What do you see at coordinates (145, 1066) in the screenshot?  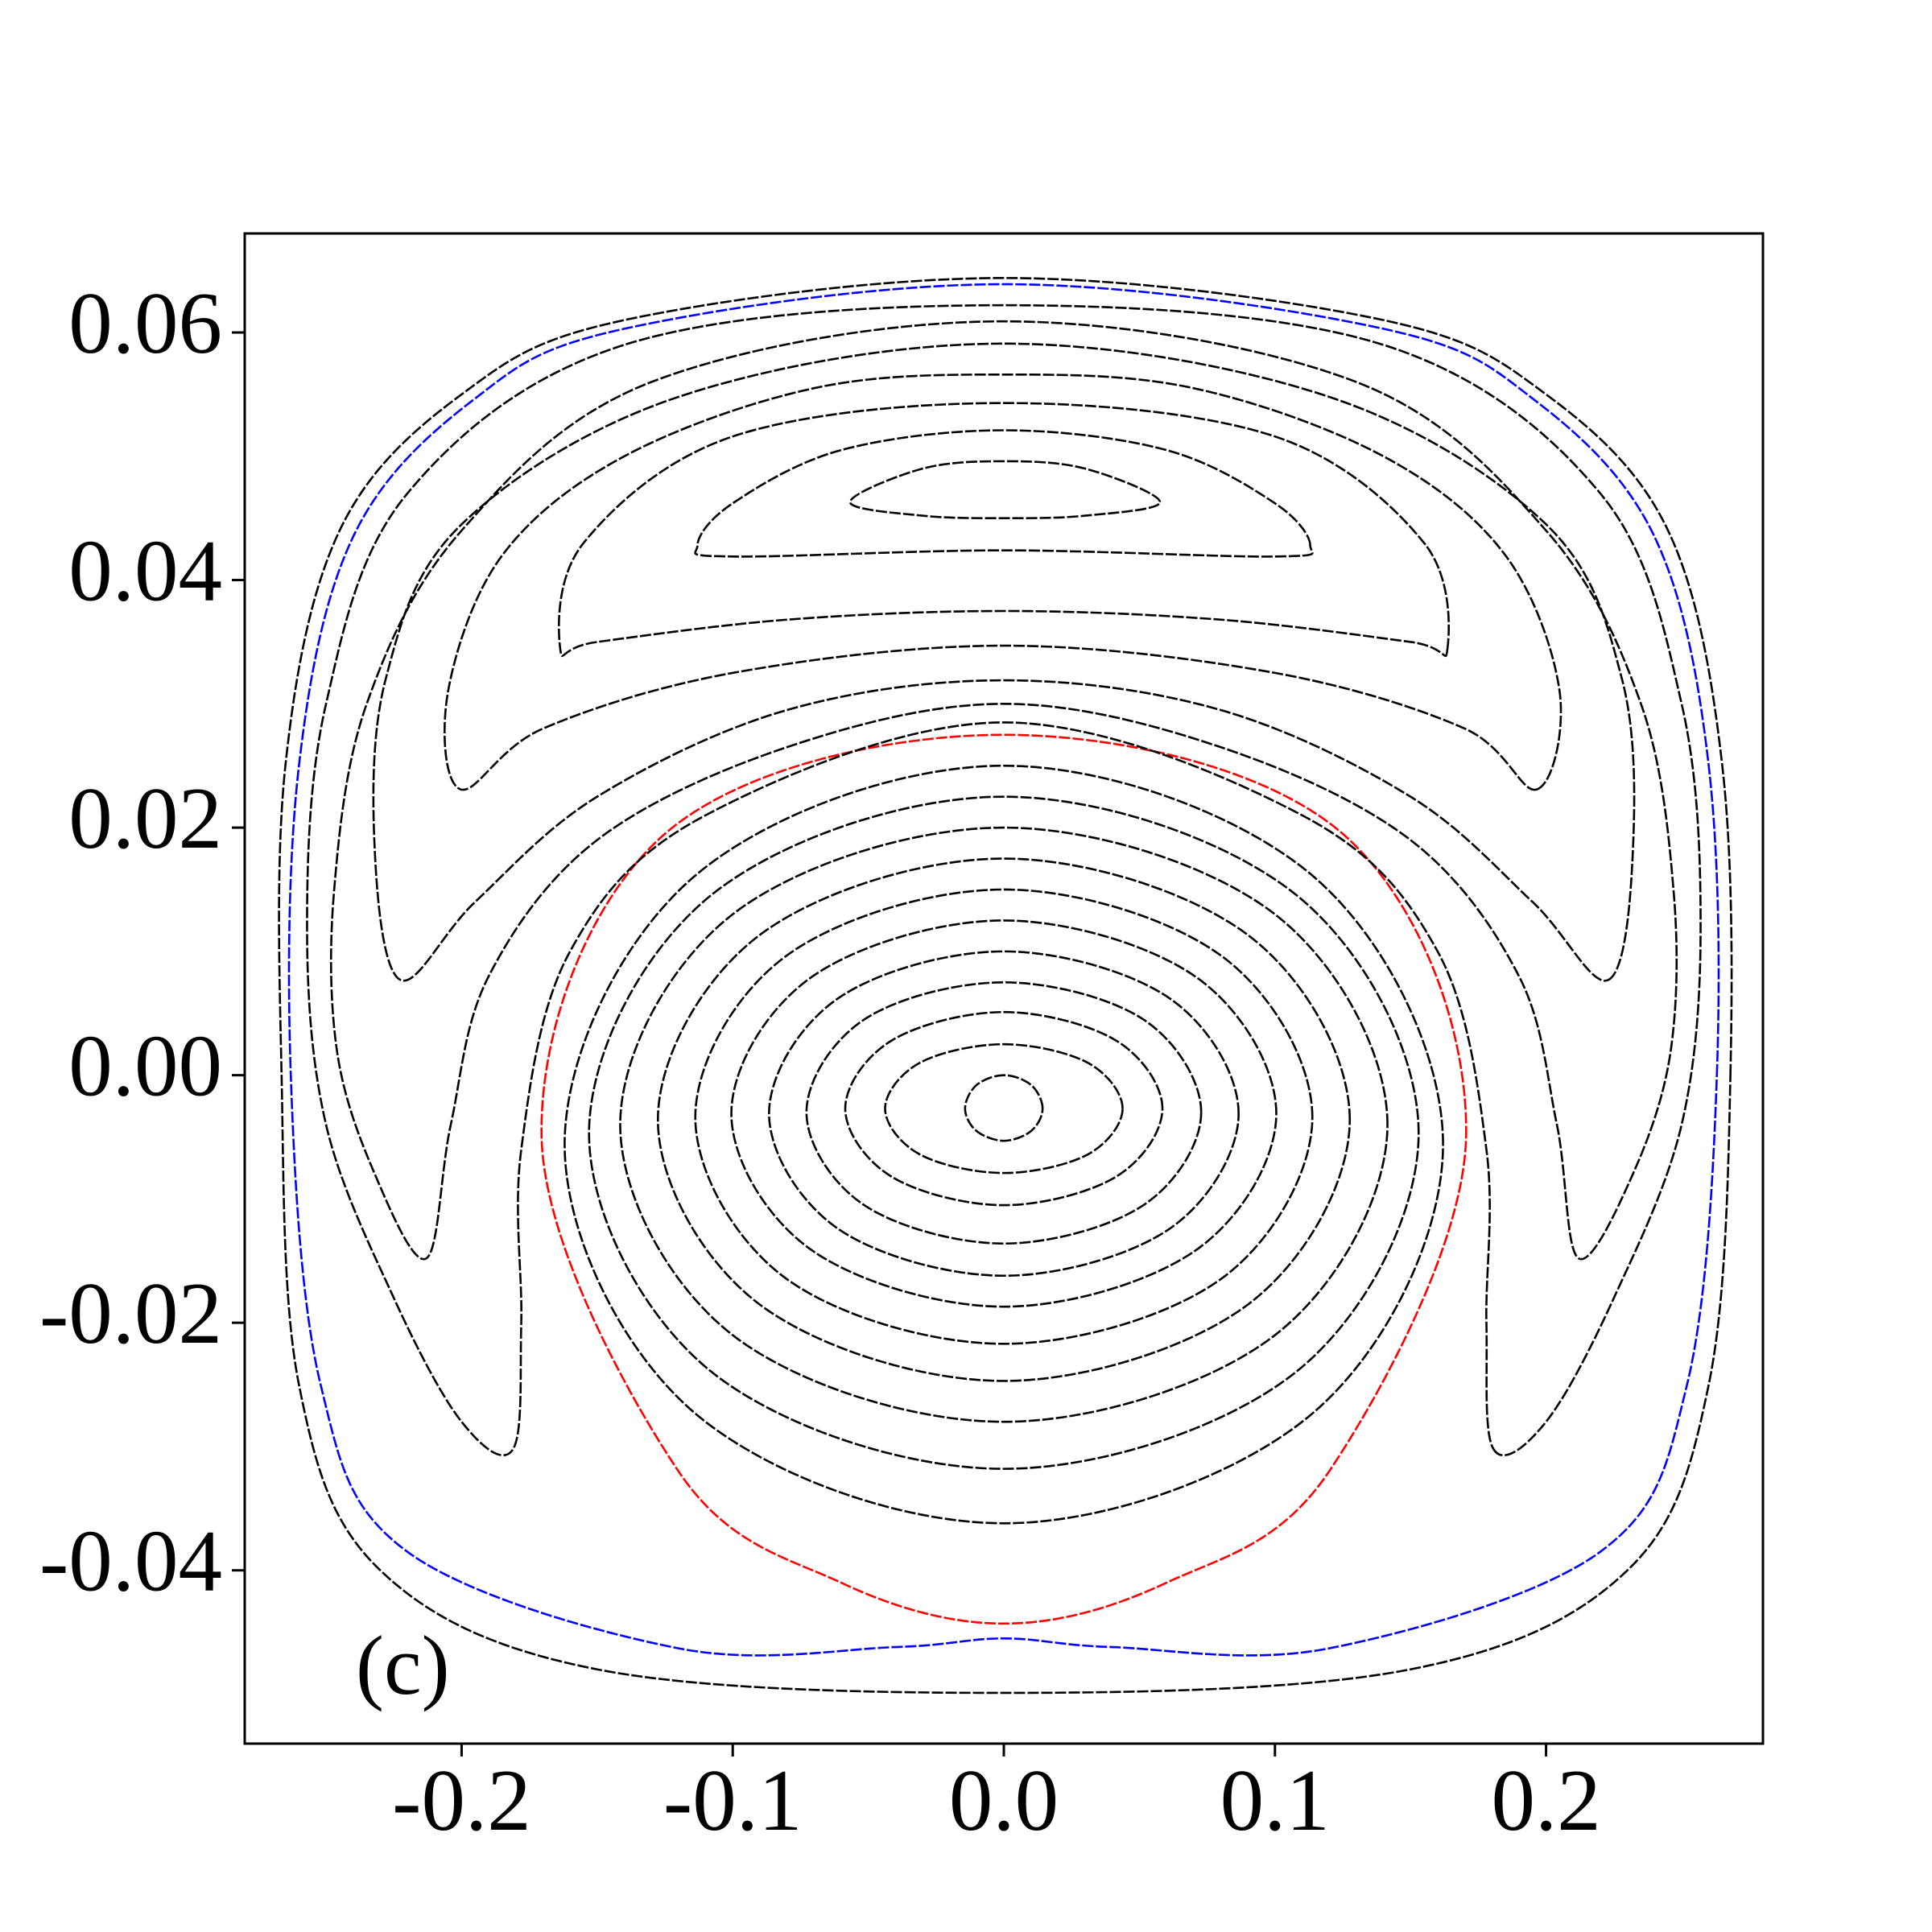 I see `y-tick-label: 0.00` at bounding box center [145, 1066].